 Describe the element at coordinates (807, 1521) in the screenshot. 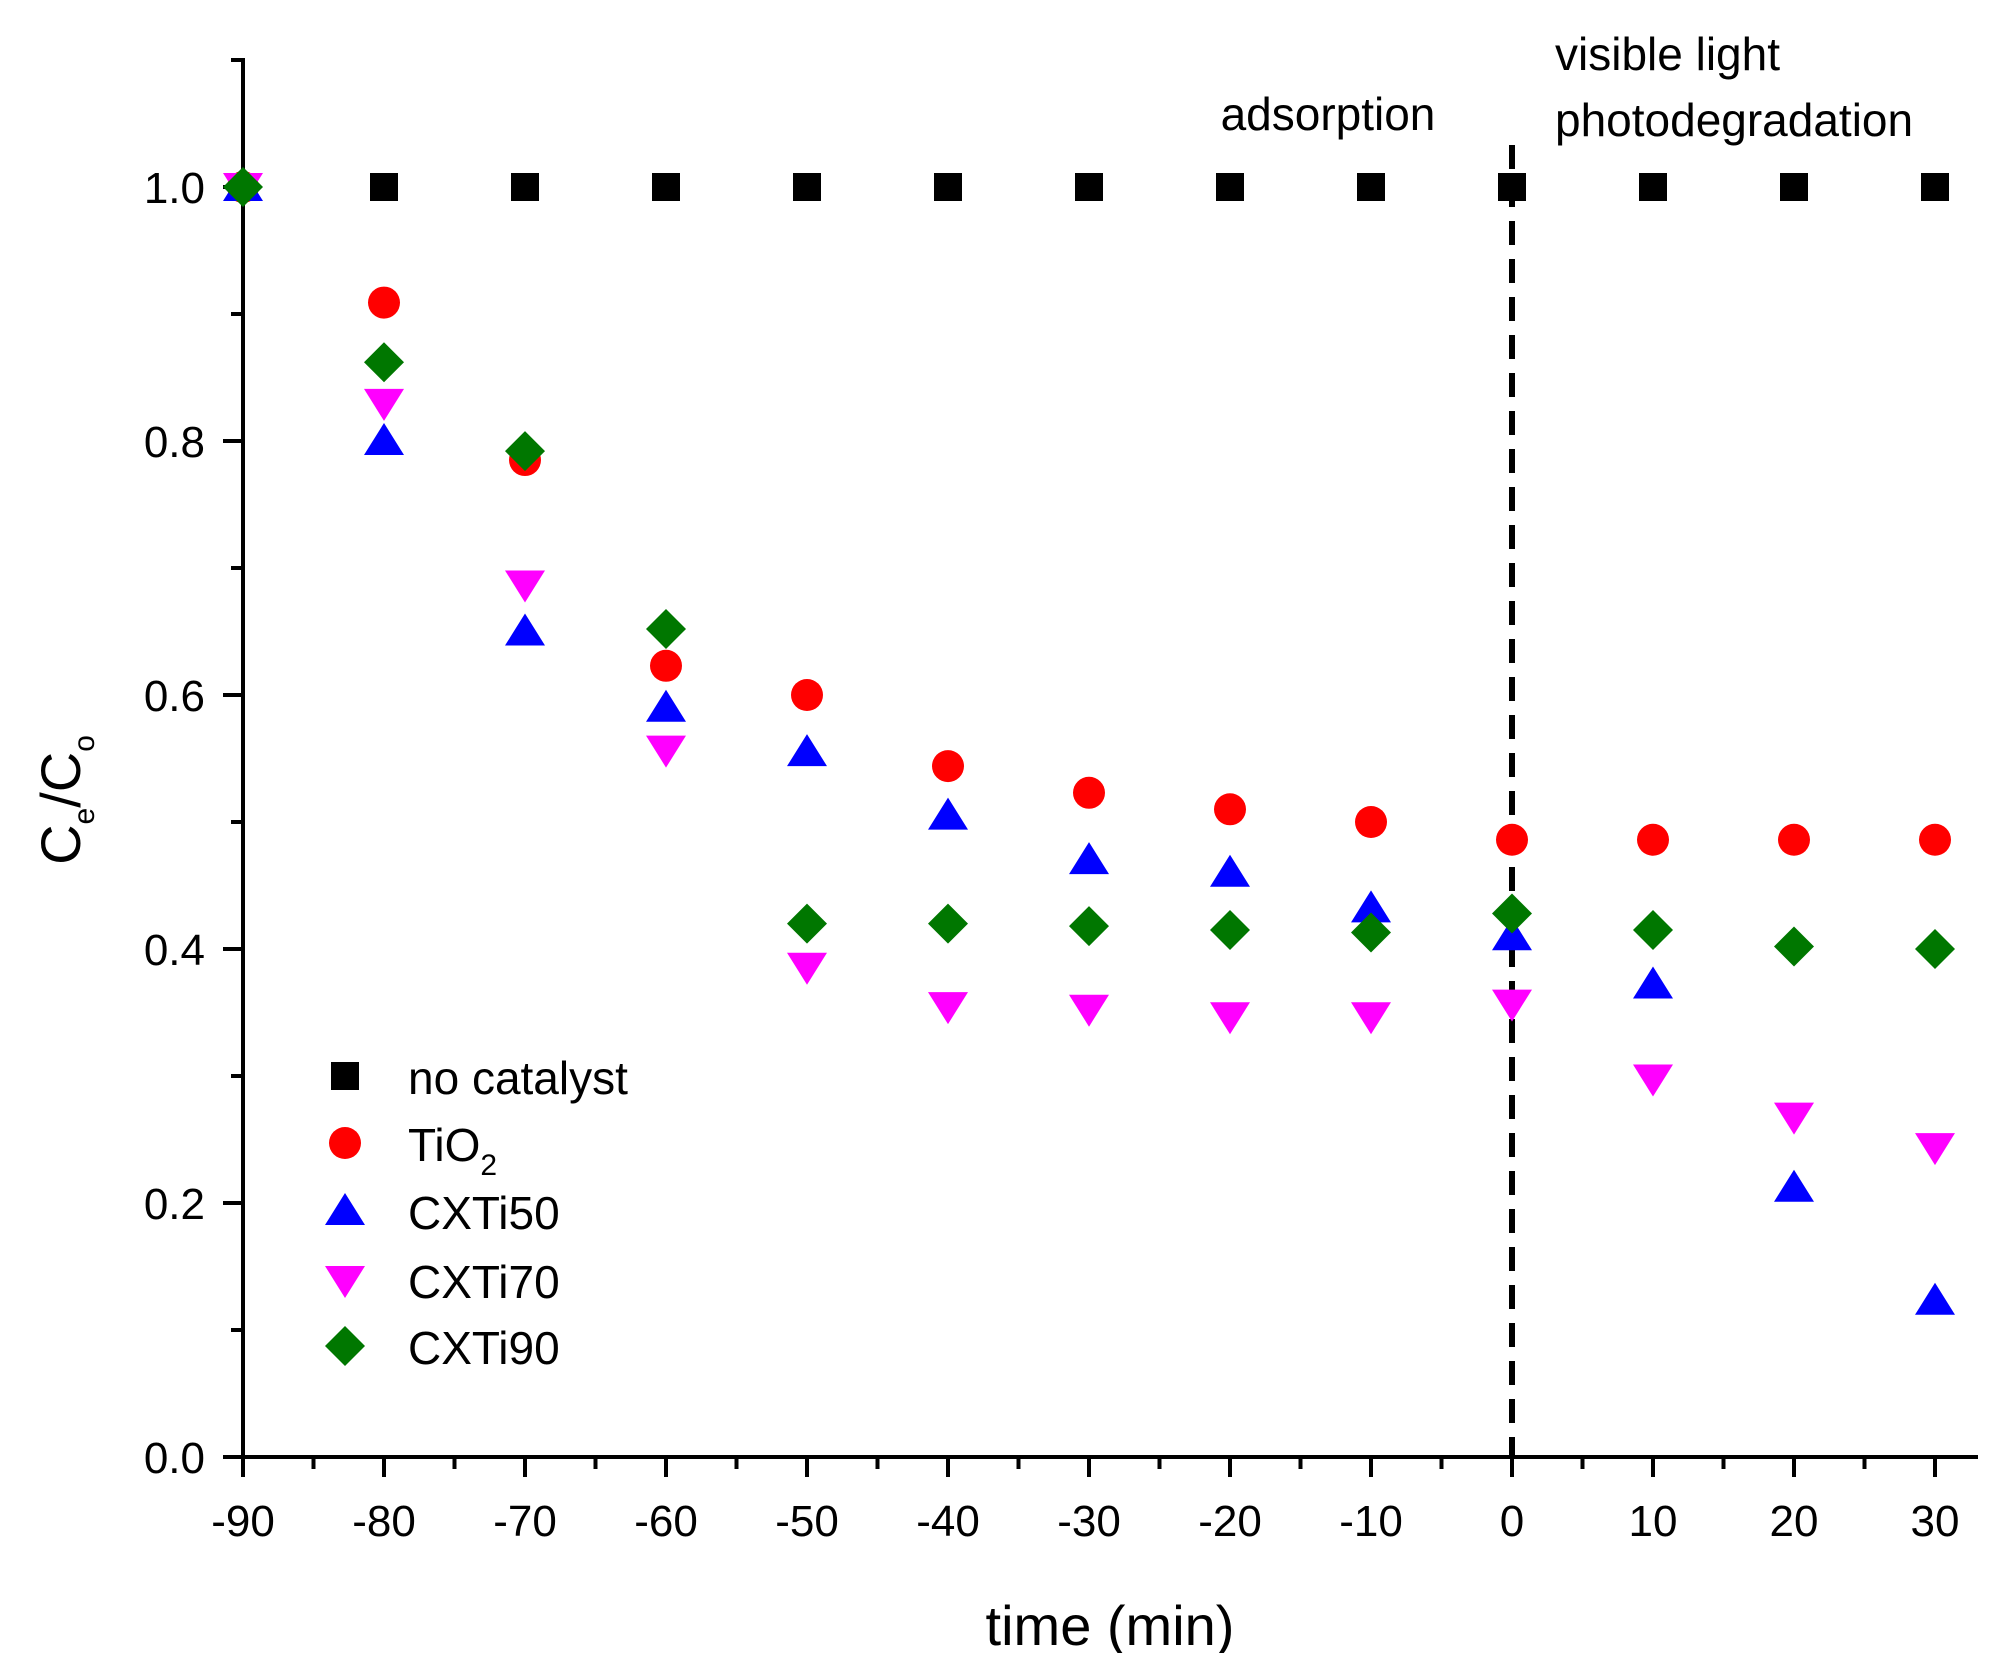

I see `x-tick-label: -50` at that location.